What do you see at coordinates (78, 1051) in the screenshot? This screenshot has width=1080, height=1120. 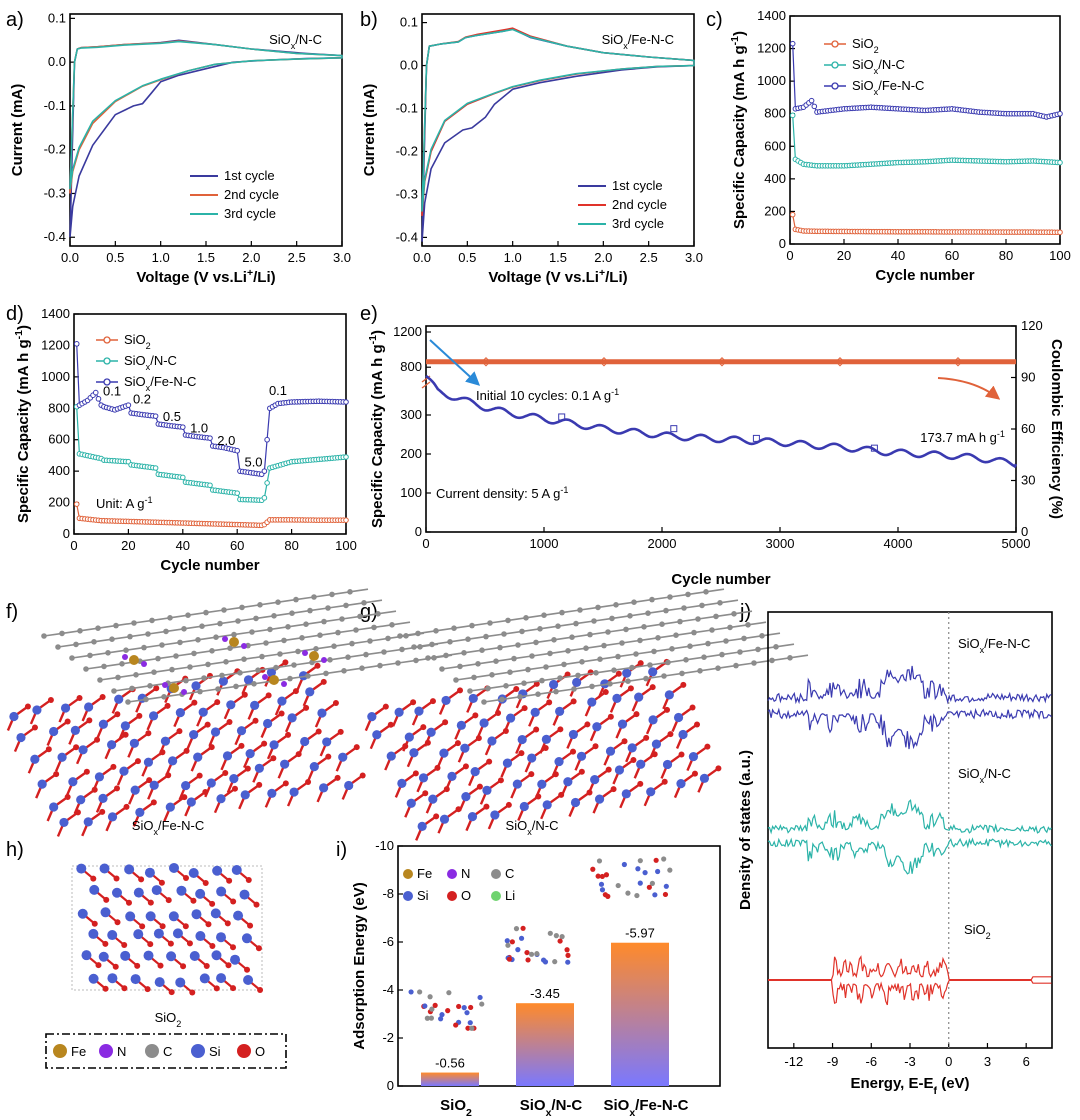 I see `legend-atom-label: Fe` at bounding box center [78, 1051].